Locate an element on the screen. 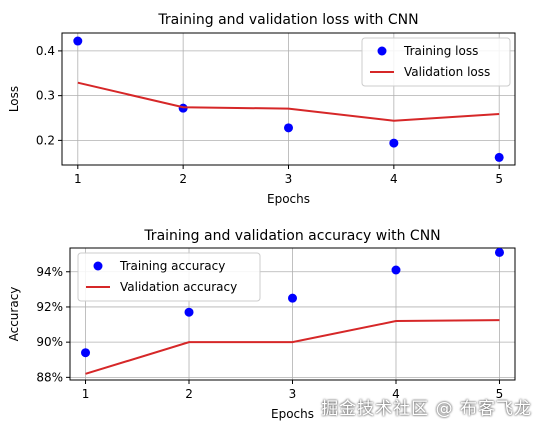 Image resolution: width=542 pixels, height=427 pixels. legend-label: Training accuracy is located at coordinates (172, 266).